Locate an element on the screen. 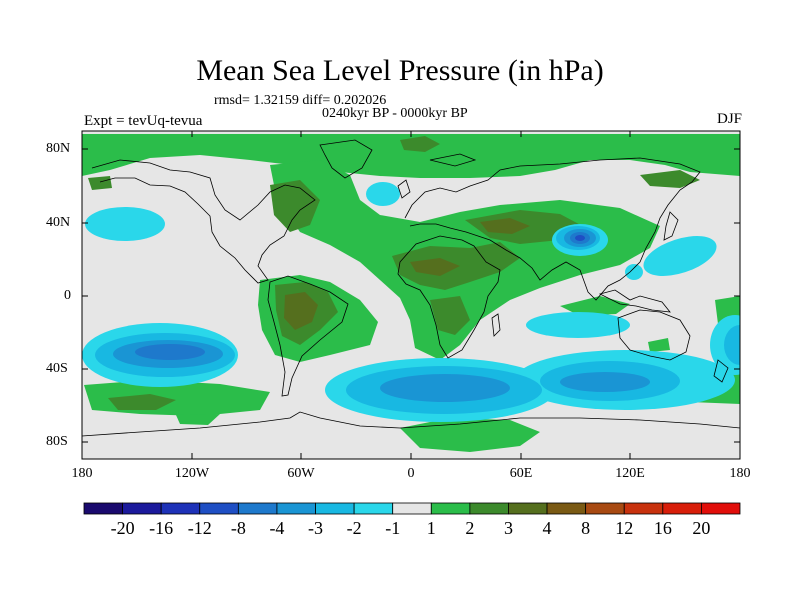 This screenshot has width=800, height=600. season-label: DJF is located at coordinates (729, 119).